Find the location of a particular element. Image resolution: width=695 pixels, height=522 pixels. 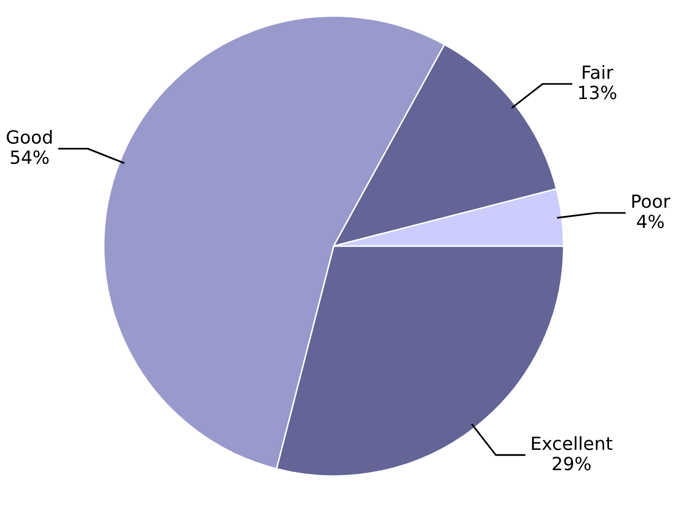

data-label: 4% is located at coordinates (650, 221).